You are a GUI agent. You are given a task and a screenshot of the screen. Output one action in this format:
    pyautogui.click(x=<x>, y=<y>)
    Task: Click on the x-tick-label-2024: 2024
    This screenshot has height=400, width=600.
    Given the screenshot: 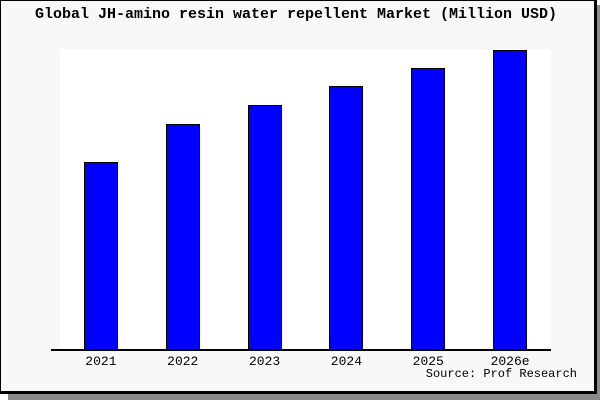 What is the action you would take?
    pyautogui.click(x=346, y=361)
    